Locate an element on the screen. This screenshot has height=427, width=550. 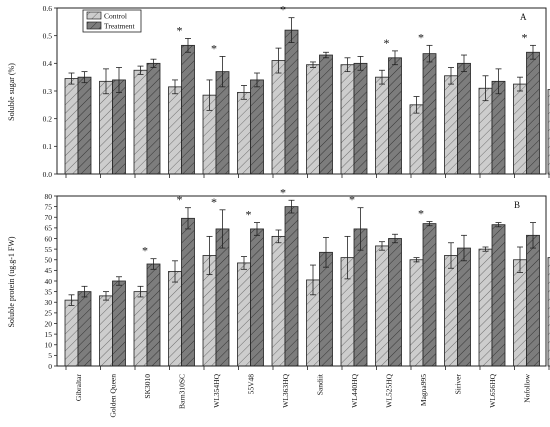
y-tick-label-b: 55 is located at coordinates (49, 249).